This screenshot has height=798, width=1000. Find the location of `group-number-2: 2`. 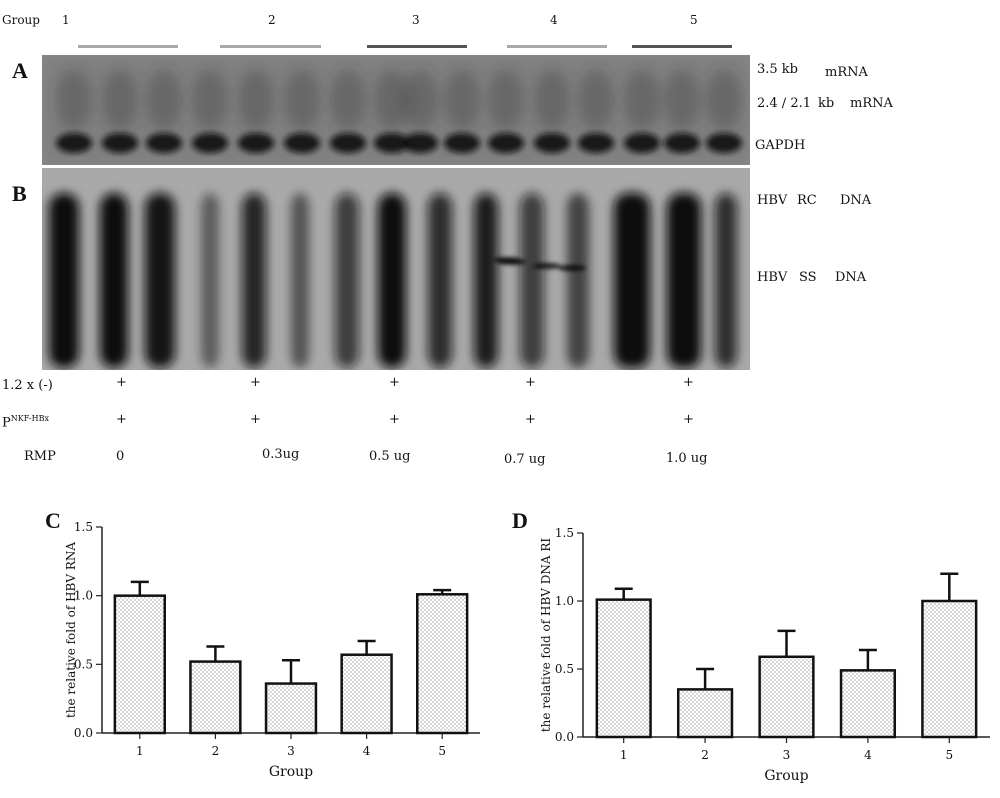

group-number-2: 2 is located at coordinates (272, 20).